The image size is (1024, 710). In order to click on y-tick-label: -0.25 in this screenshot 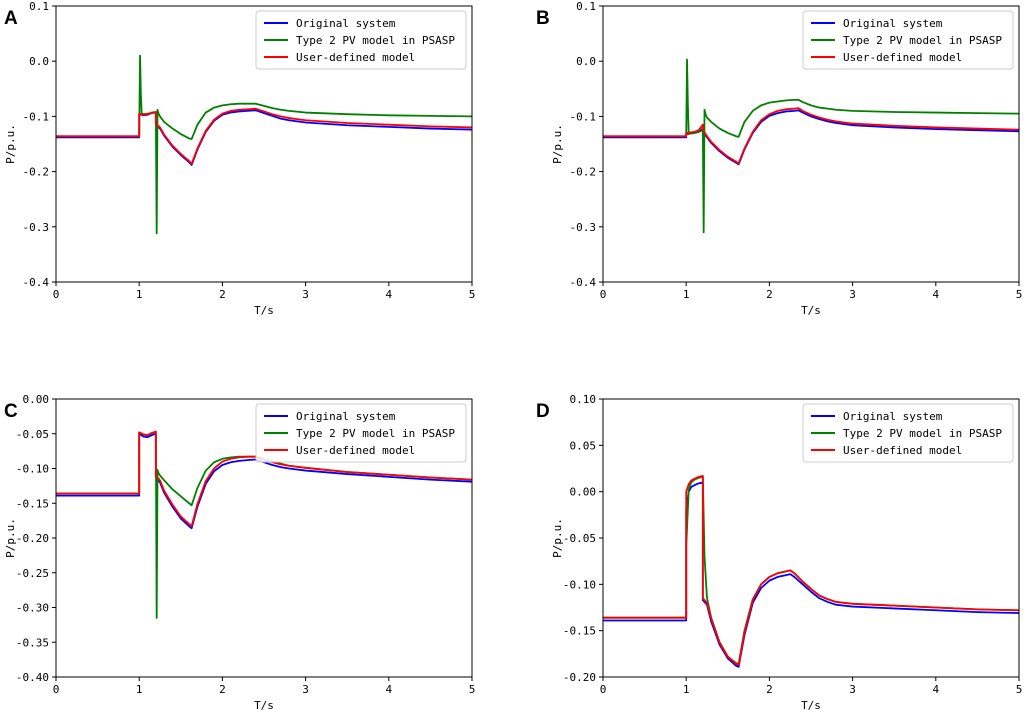, I will do `click(32, 573)`.